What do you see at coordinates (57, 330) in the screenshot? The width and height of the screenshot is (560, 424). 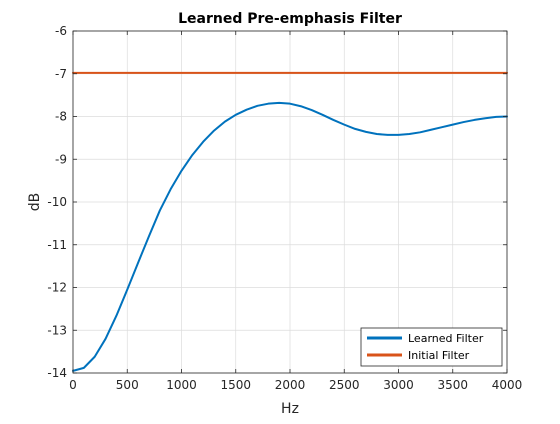 I see `y-tick-label: -13` at bounding box center [57, 330].